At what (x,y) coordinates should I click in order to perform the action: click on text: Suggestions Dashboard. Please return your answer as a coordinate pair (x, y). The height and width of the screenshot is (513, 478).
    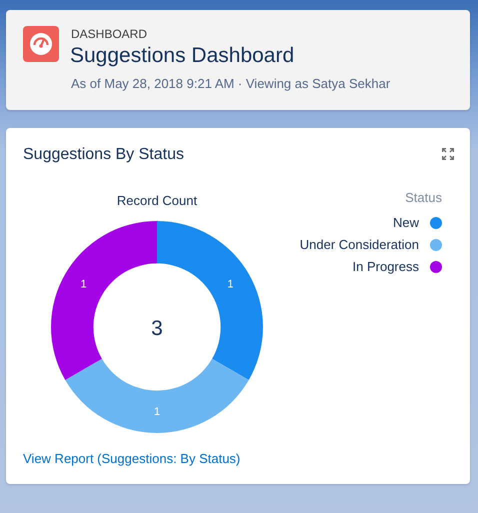
    Looking at the image, I should click on (182, 55).